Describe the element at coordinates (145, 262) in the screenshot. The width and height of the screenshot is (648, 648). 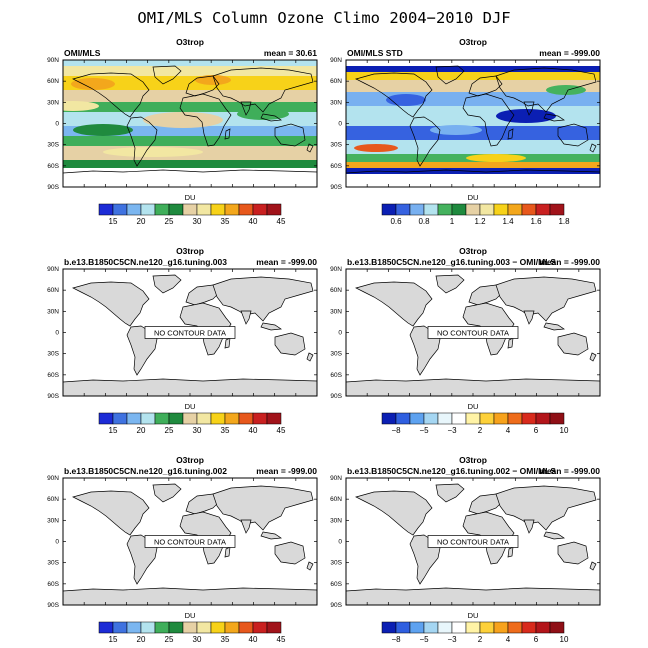
I see `panel-case-label: b.e13.B1850C5CN.ne120_g16.tuning.003` at that location.